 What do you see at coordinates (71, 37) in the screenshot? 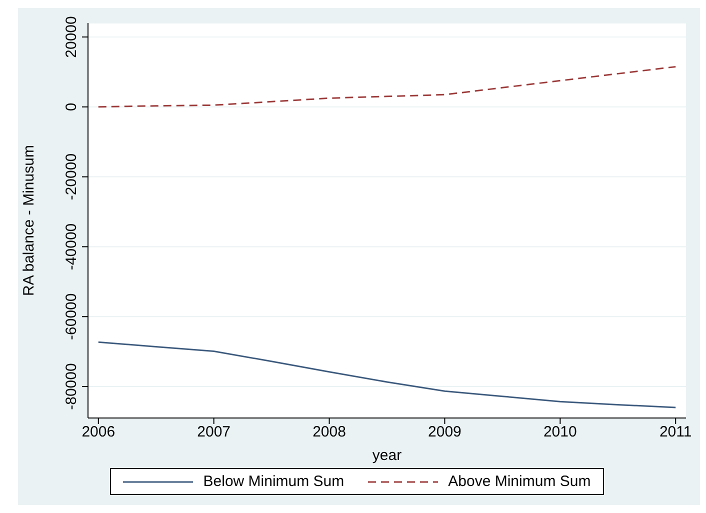
I see `y-tick-label: 20000` at bounding box center [71, 37].